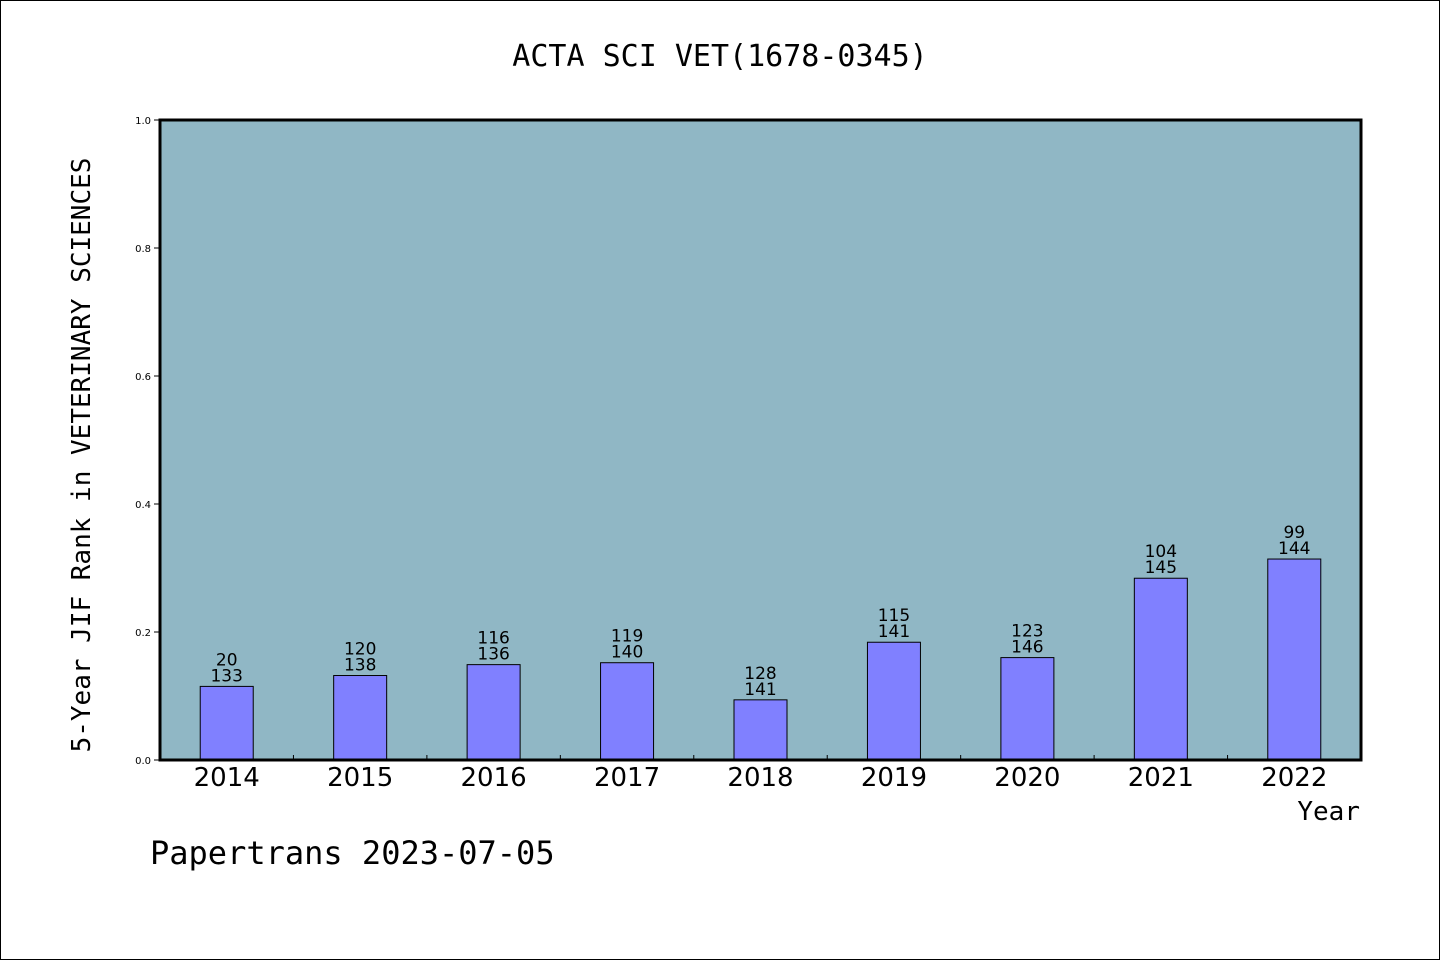  I want to click on bar-2021, so click(1160, 669).